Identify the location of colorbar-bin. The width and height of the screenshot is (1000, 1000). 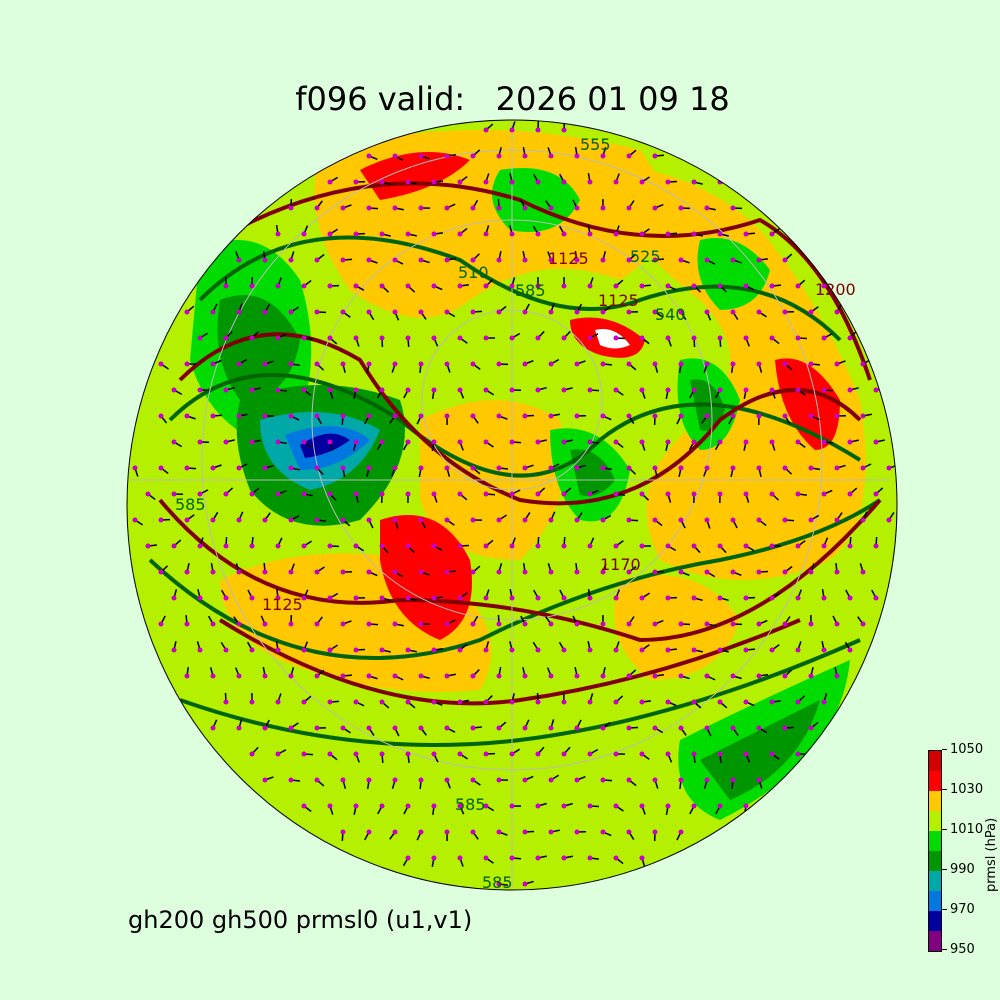
(935, 841).